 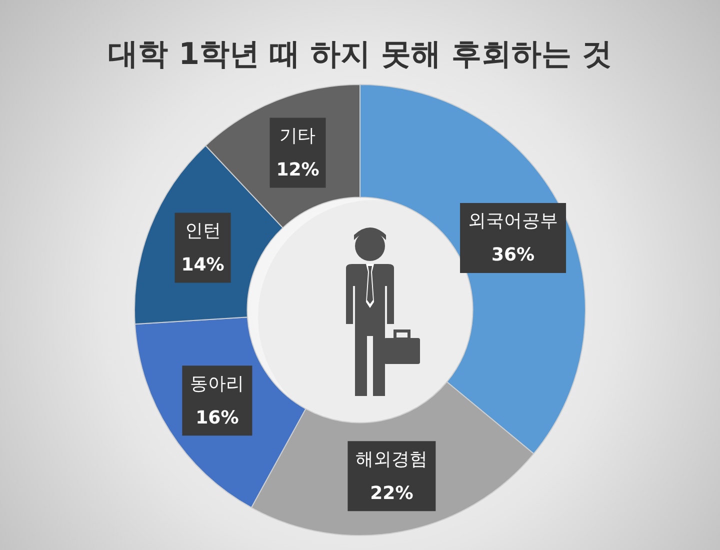 What do you see at coordinates (513, 221) in the screenshot?
I see `slice-label: 외국어공부` at bounding box center [513, 221].